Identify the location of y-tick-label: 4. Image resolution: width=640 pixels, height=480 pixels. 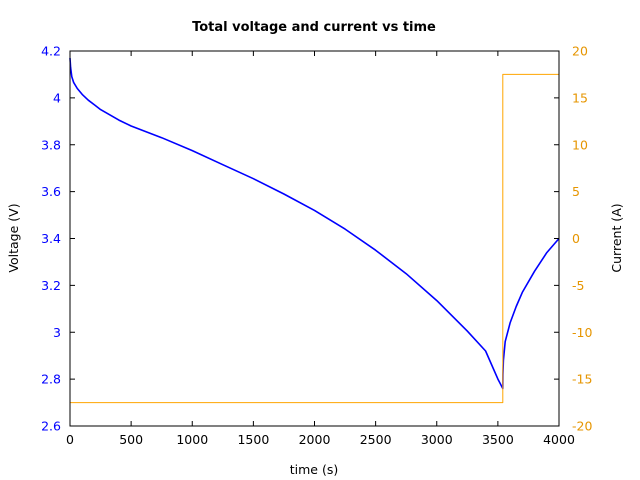
(57, 97).